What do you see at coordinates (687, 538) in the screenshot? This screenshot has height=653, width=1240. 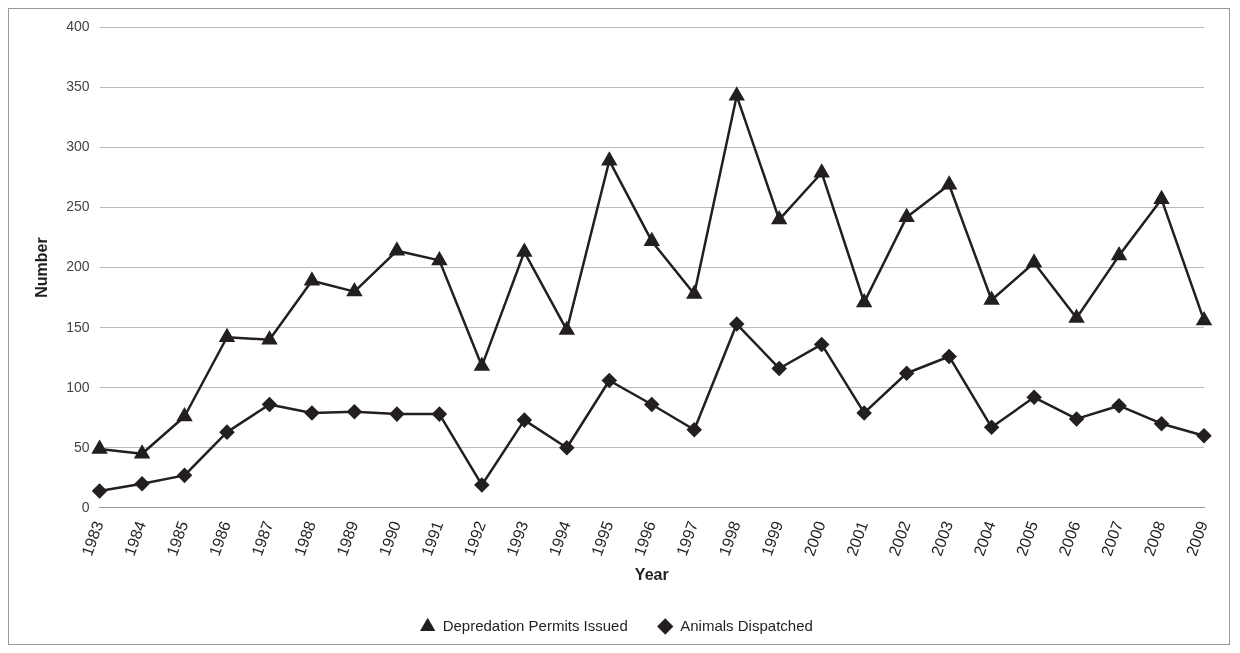 I see `x-tick-label: 1997` at bounding box center [687, 538].